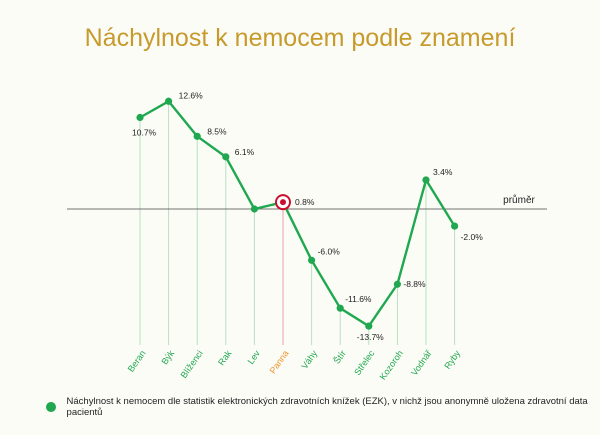 Image resolution: width=600 pixels, height=435 pixels. What do you see at coordinates (421, 363) in the screenshot?
I see `category-label-10: Vodnář` at bounding box center [421, 363].